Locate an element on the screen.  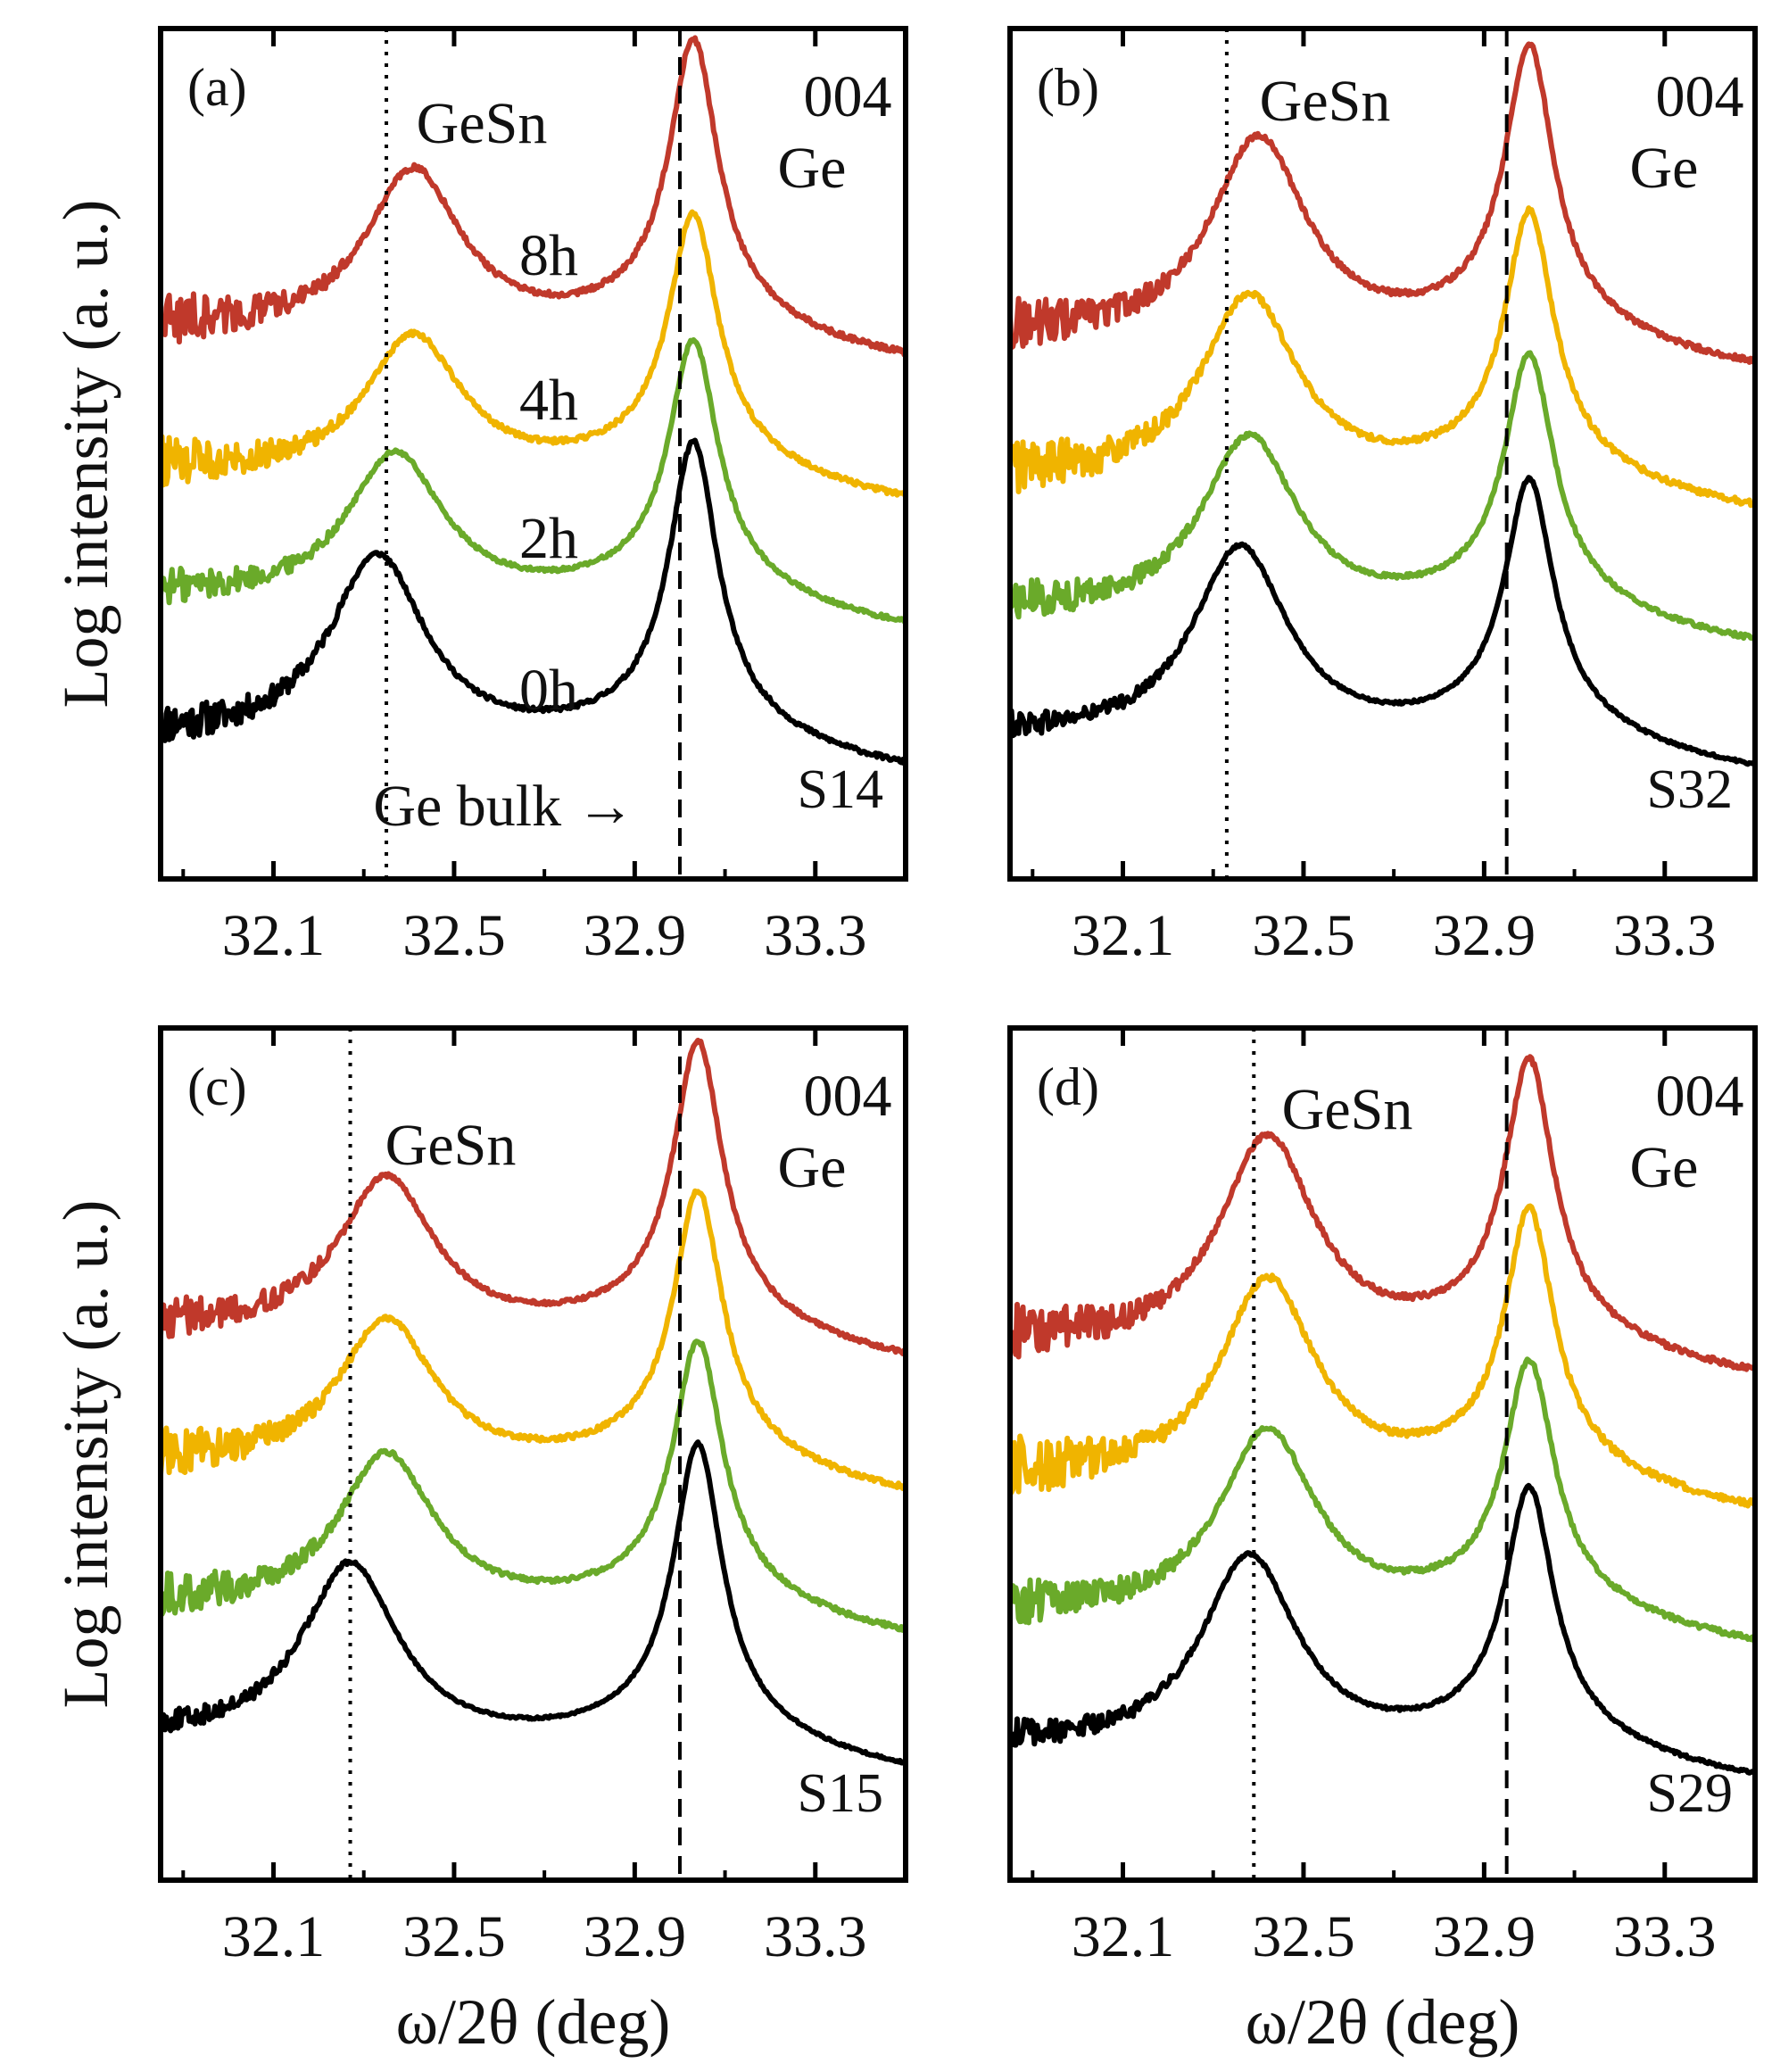
panel-label: (d) is located at coordinates (1068, 1086).